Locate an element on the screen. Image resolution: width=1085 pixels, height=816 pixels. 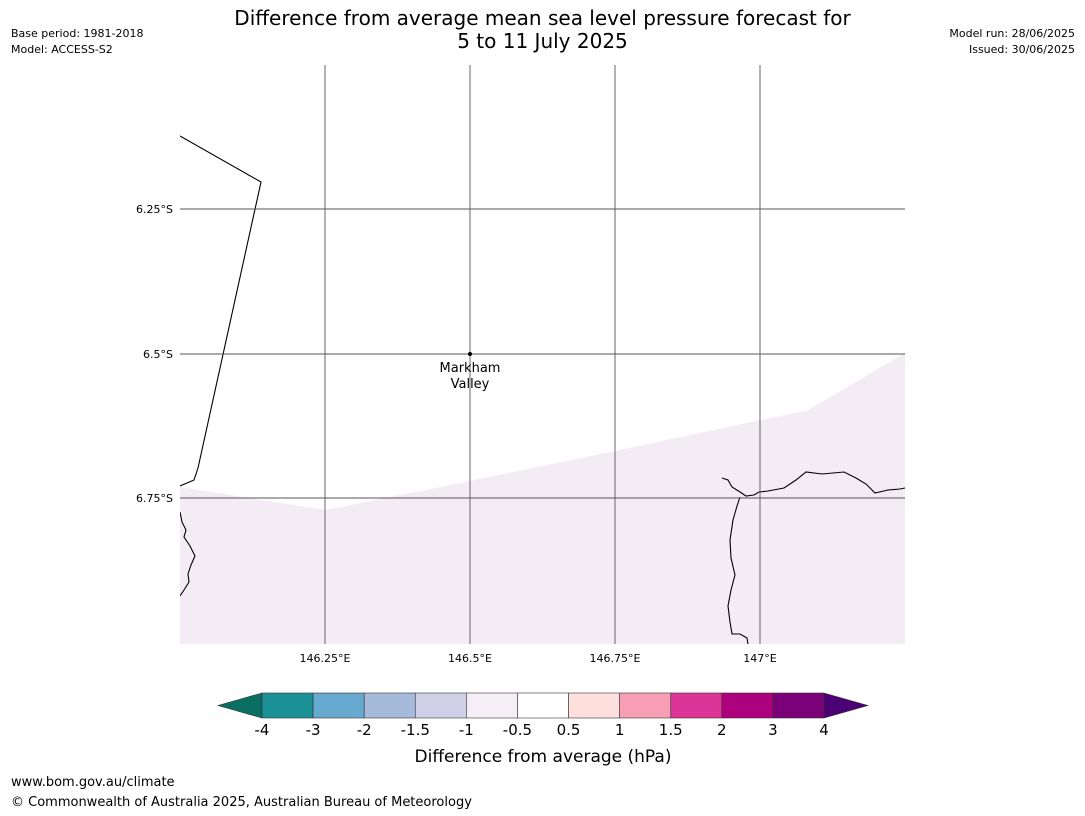
colorbar-under-arrow is located at coordinates (239, 705).